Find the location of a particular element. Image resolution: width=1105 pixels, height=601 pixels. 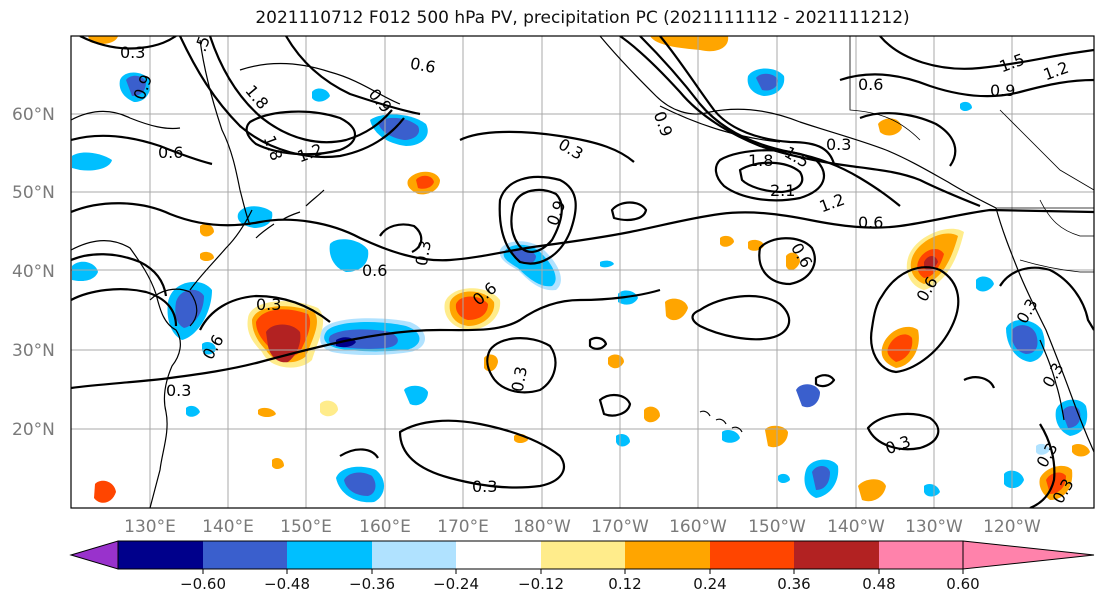

lon-label: 180°W is located at coordinates (542, 527).